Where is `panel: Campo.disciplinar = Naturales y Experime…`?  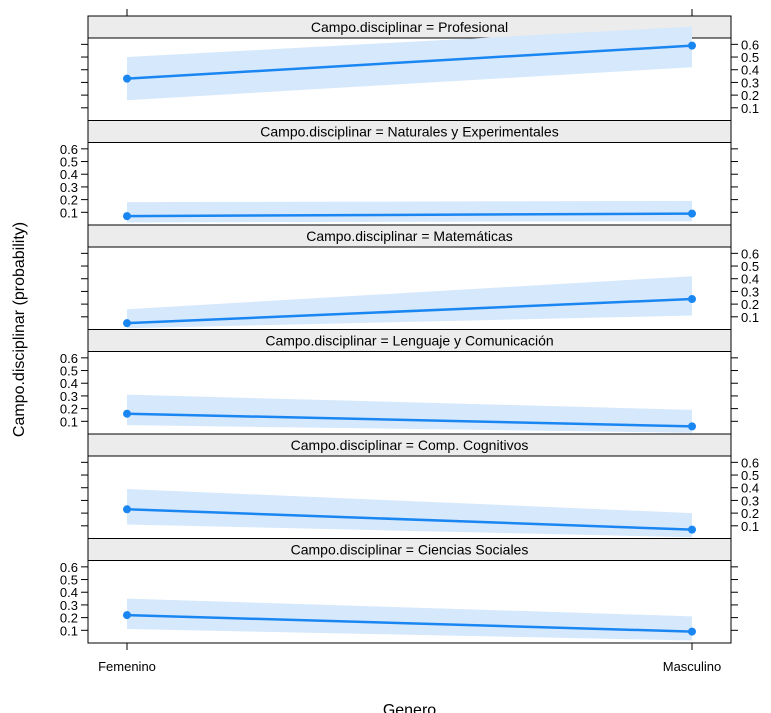
panel: Campo.disciplinar = Naturales y Experime… is located at coordinates (399, 173).